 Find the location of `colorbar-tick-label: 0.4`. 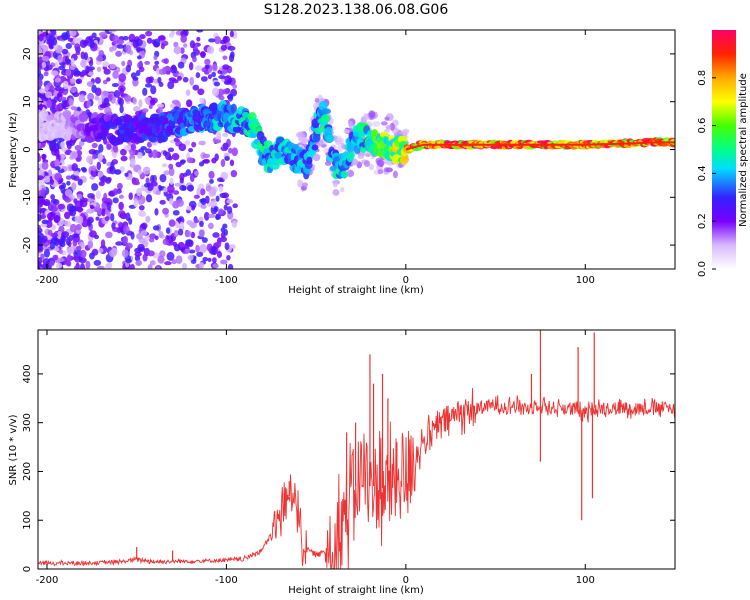

colorbar-tick-label: 0.4 is located at coordinates (702, 173).